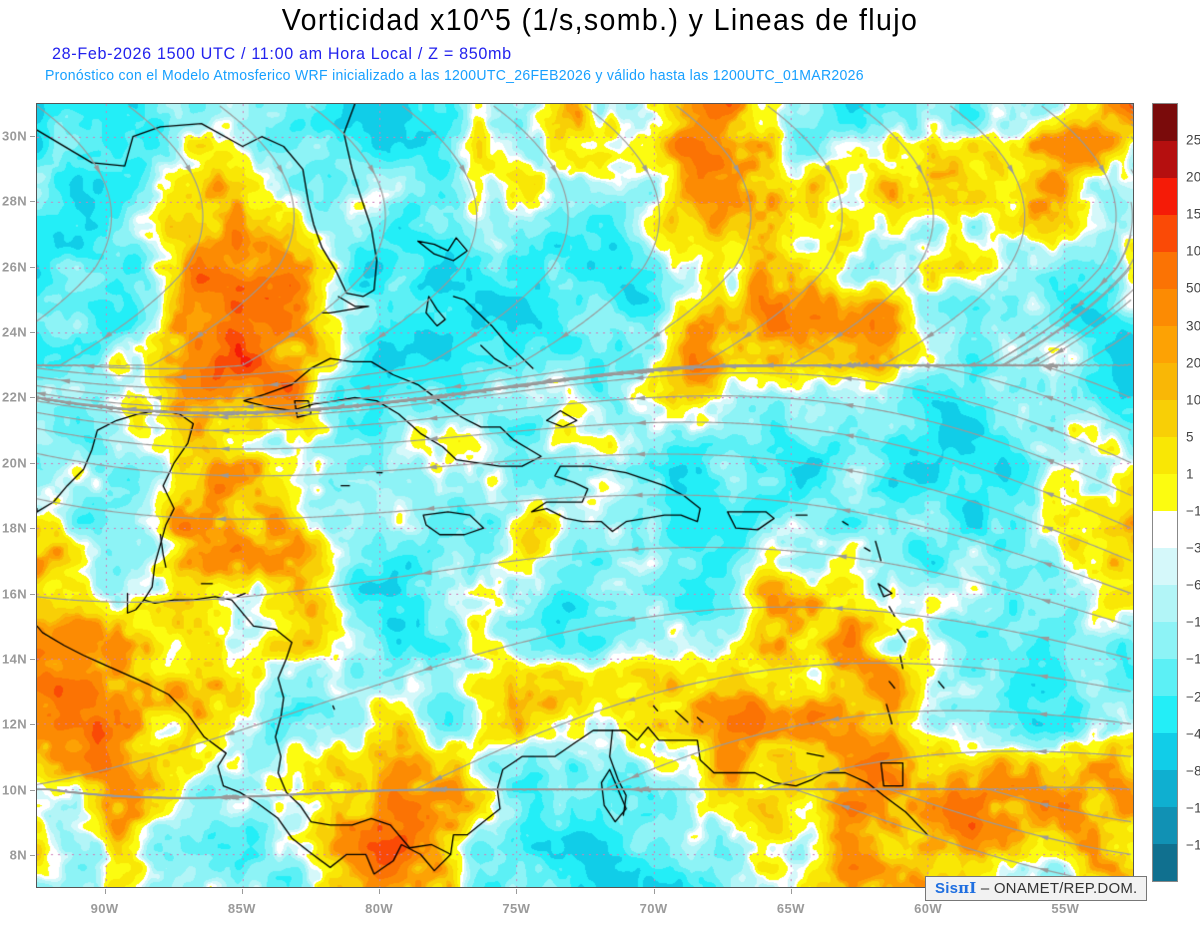 Image resolution: width=1200 pixels, height=927 pixels. I want to click on colorbar-tick-label: 250, so click(1193, 140).